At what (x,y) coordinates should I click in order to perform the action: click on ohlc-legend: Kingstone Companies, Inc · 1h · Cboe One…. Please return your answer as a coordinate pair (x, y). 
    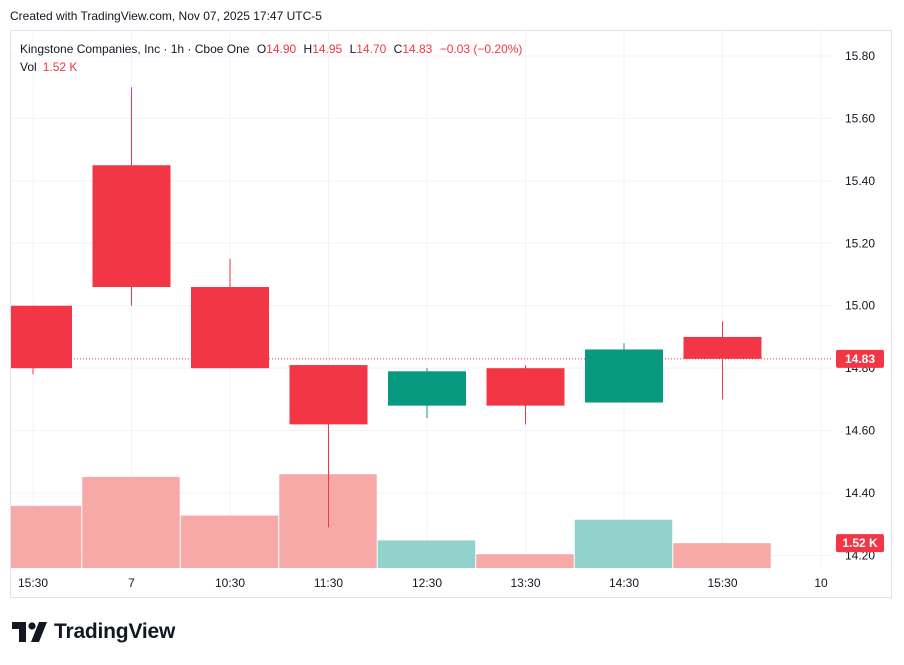
    Looking at the image, I should click on (271, 49).